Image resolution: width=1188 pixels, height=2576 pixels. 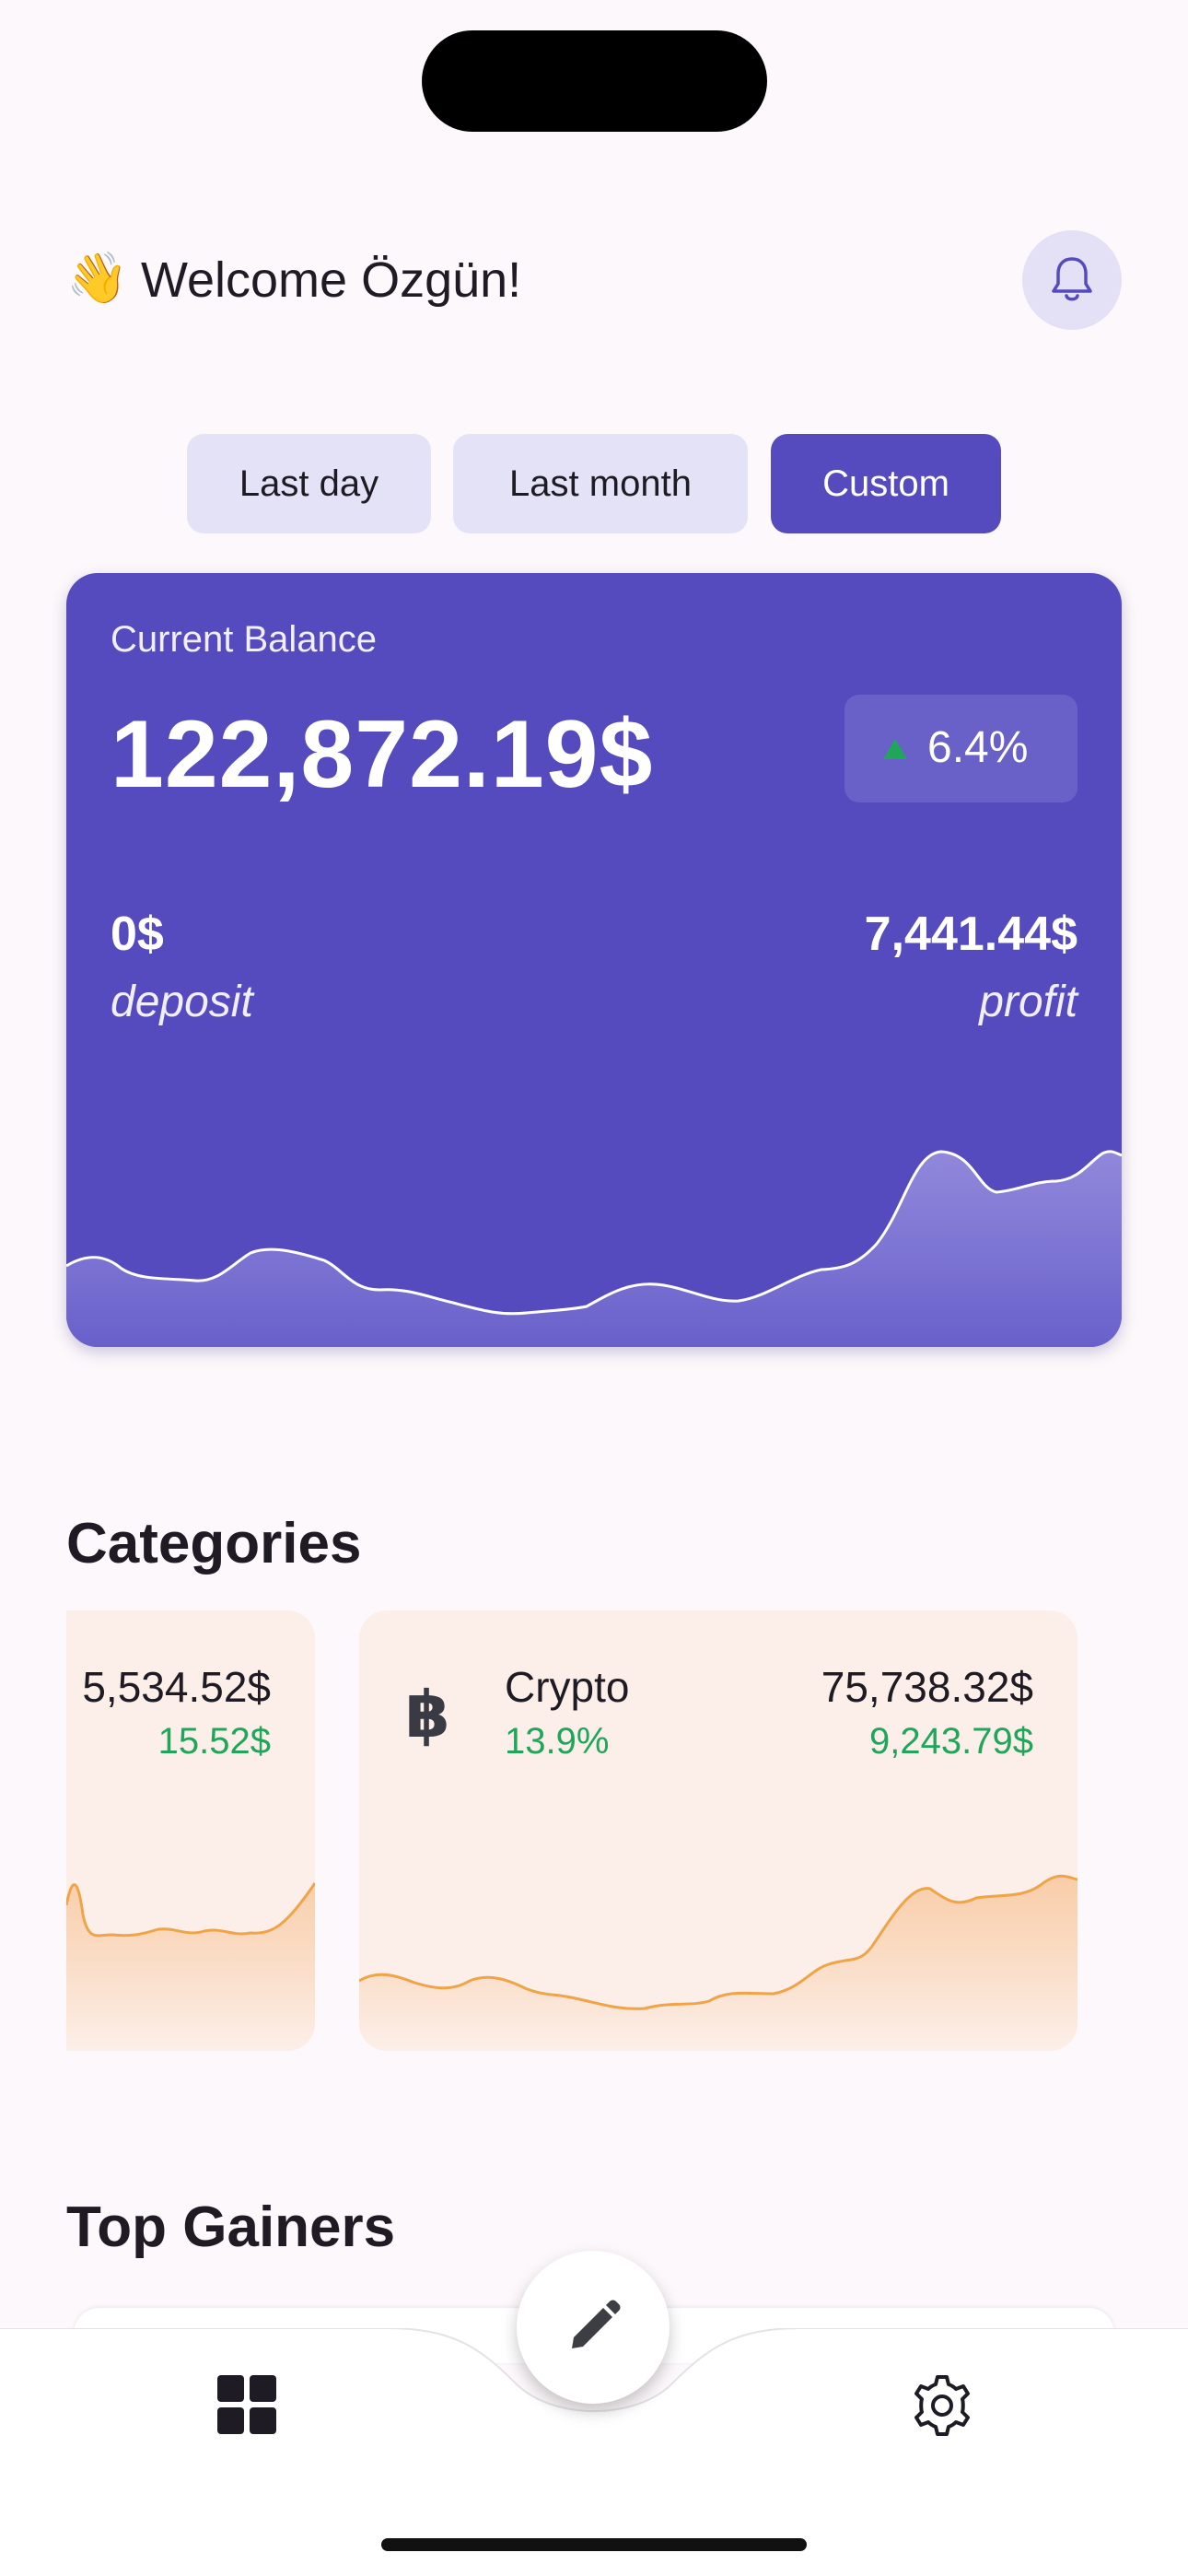 What do you see at coordinates (214, 1741) in the screenshot?
I see `category-gain: 15.52$` at bounding box center [214, 1741].